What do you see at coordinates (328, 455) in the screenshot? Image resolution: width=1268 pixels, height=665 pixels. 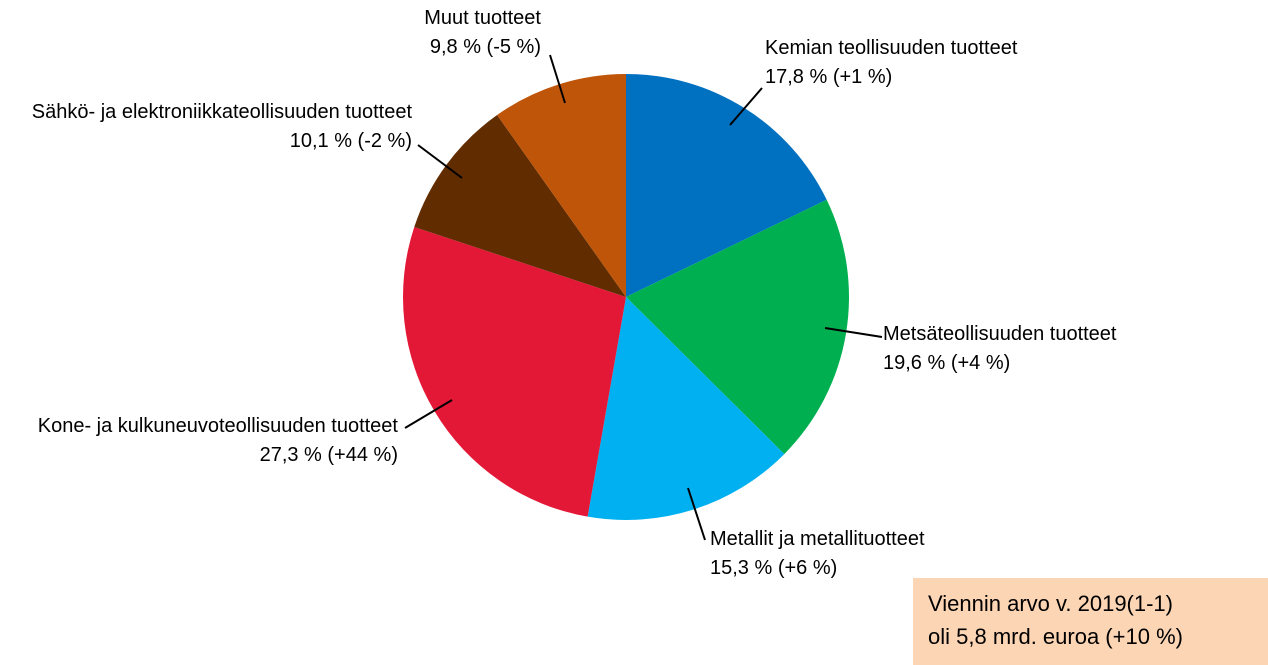 I see `value-label: 27,3 % (+44 %)` at bounding box center [328, 455].